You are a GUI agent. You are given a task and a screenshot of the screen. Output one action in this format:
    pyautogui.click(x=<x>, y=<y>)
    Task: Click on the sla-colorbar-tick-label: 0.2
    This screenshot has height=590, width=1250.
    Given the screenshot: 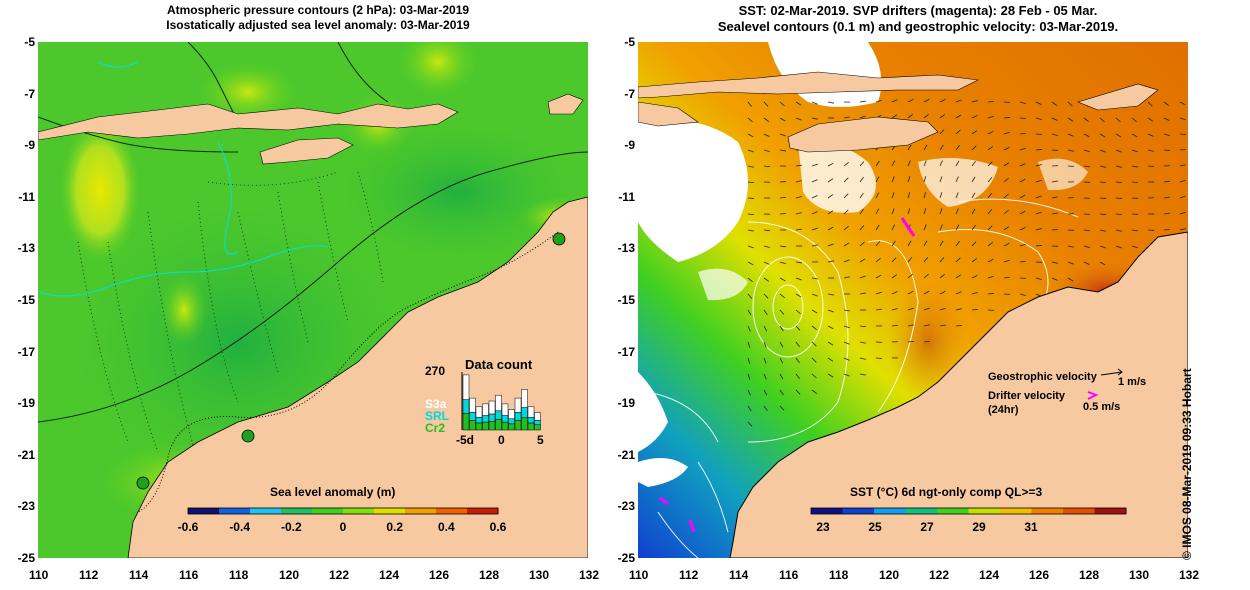 What is the action you would take?
    pyautogui.click(x=394, y=527)
    